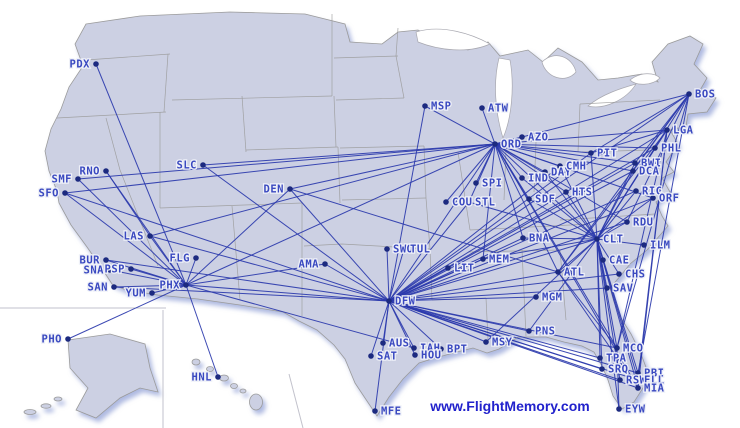 This screenshot has width=740, height=428. Describe the element at coordinates (638, 388) in the screenshot. I see `airport-dot-mia` at that location.